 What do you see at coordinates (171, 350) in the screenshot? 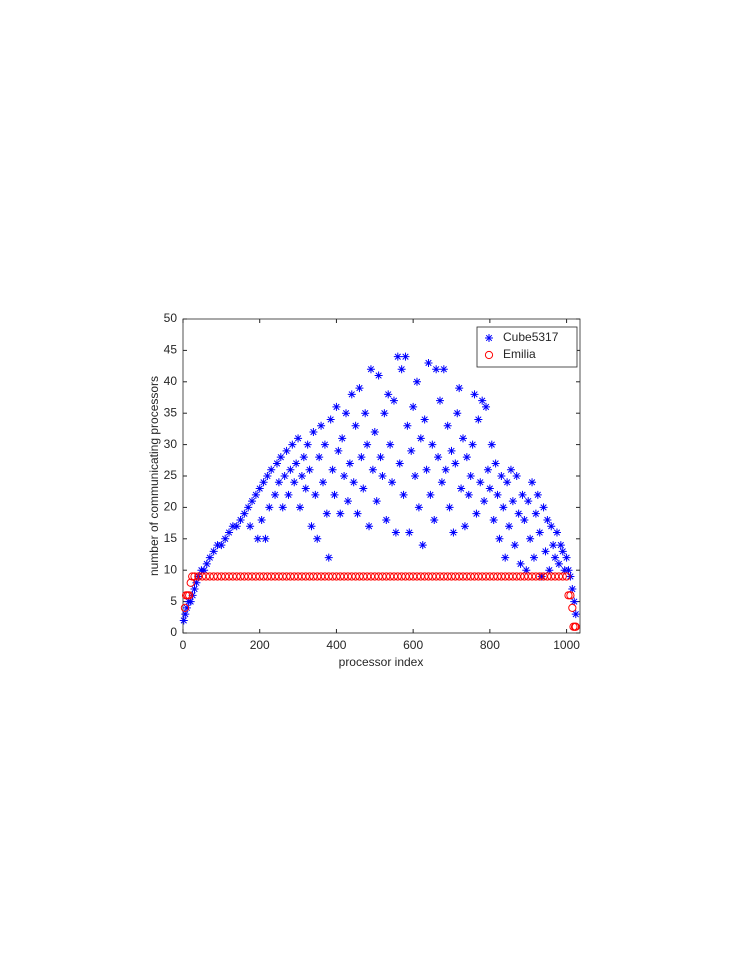
I see `y-tick-label: 45` at bounding box center [171, 350].